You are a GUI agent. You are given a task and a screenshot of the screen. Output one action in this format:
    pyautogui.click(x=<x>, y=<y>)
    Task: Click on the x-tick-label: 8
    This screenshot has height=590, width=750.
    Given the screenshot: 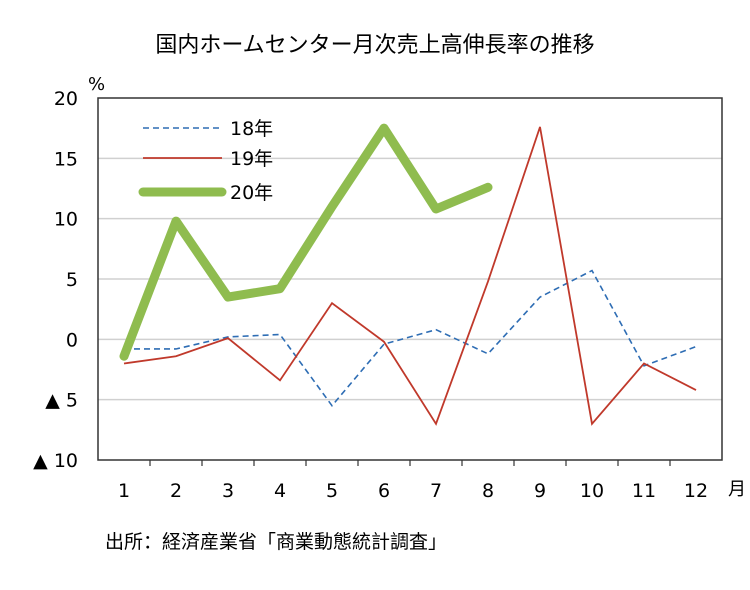 What is the action you would take?
    pyautogui.click(x=488, y=491)
    